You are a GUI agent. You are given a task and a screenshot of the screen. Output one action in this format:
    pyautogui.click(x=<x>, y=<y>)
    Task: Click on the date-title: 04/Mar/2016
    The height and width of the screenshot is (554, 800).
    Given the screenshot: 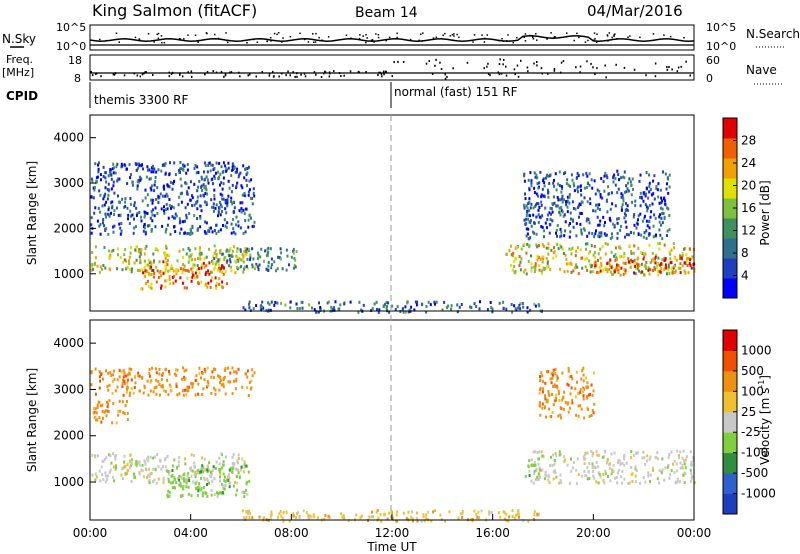 What is the action you would take?
    pyautogui.click(x=635, y=11)
    